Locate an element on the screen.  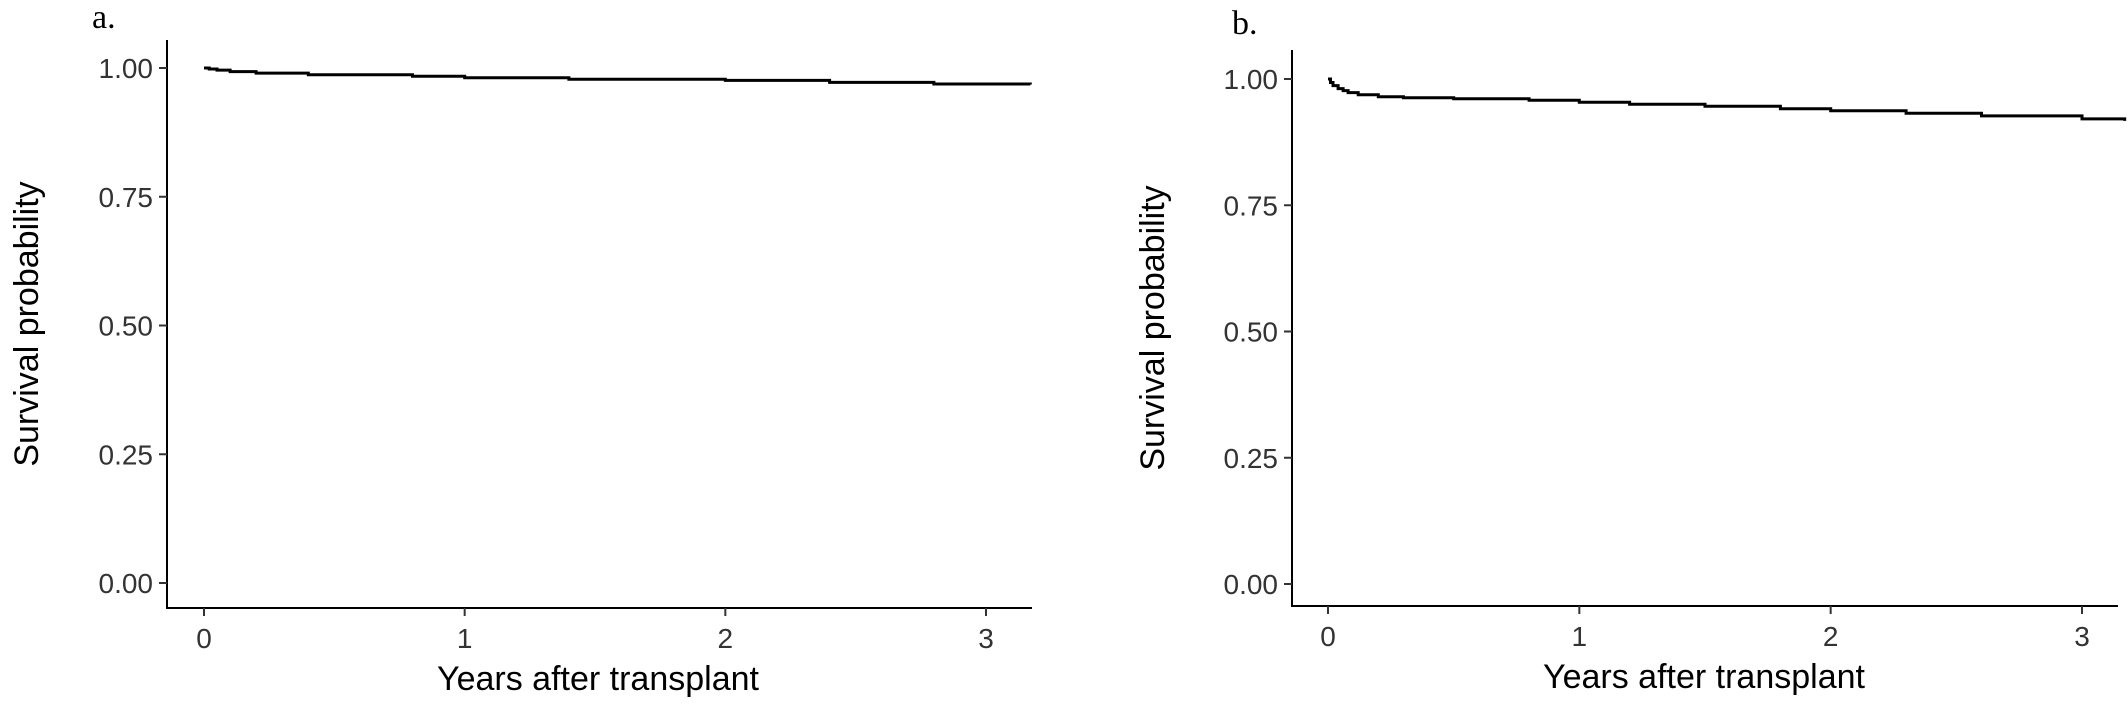
panel-label: b. is located at coordinates (1245, 23).